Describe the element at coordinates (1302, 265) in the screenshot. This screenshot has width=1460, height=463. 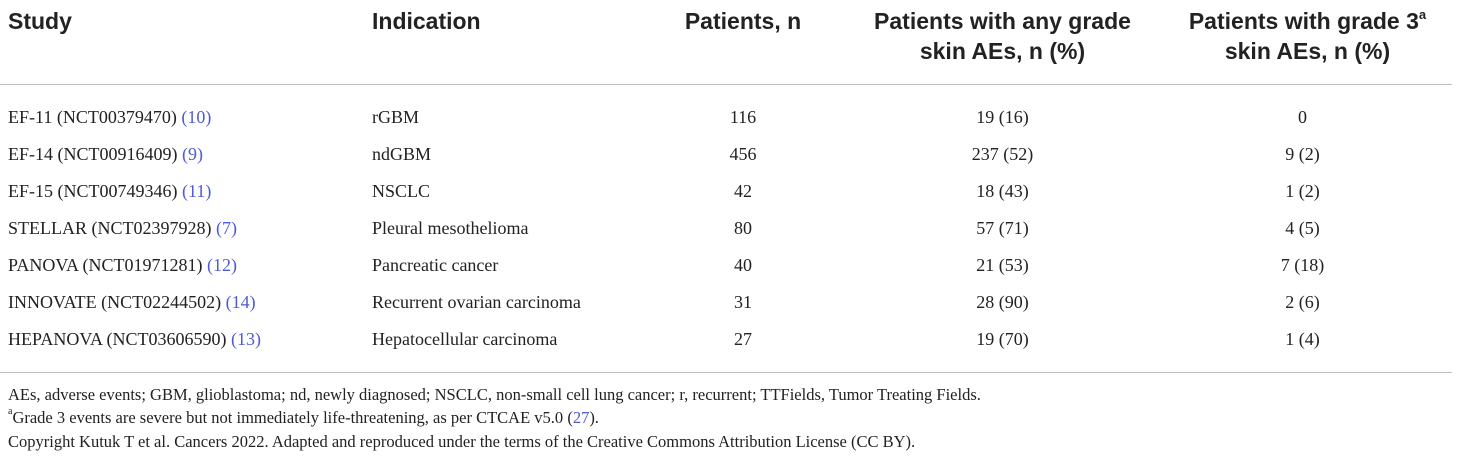
I see `cell-grade3: 7 (18)` at that location.